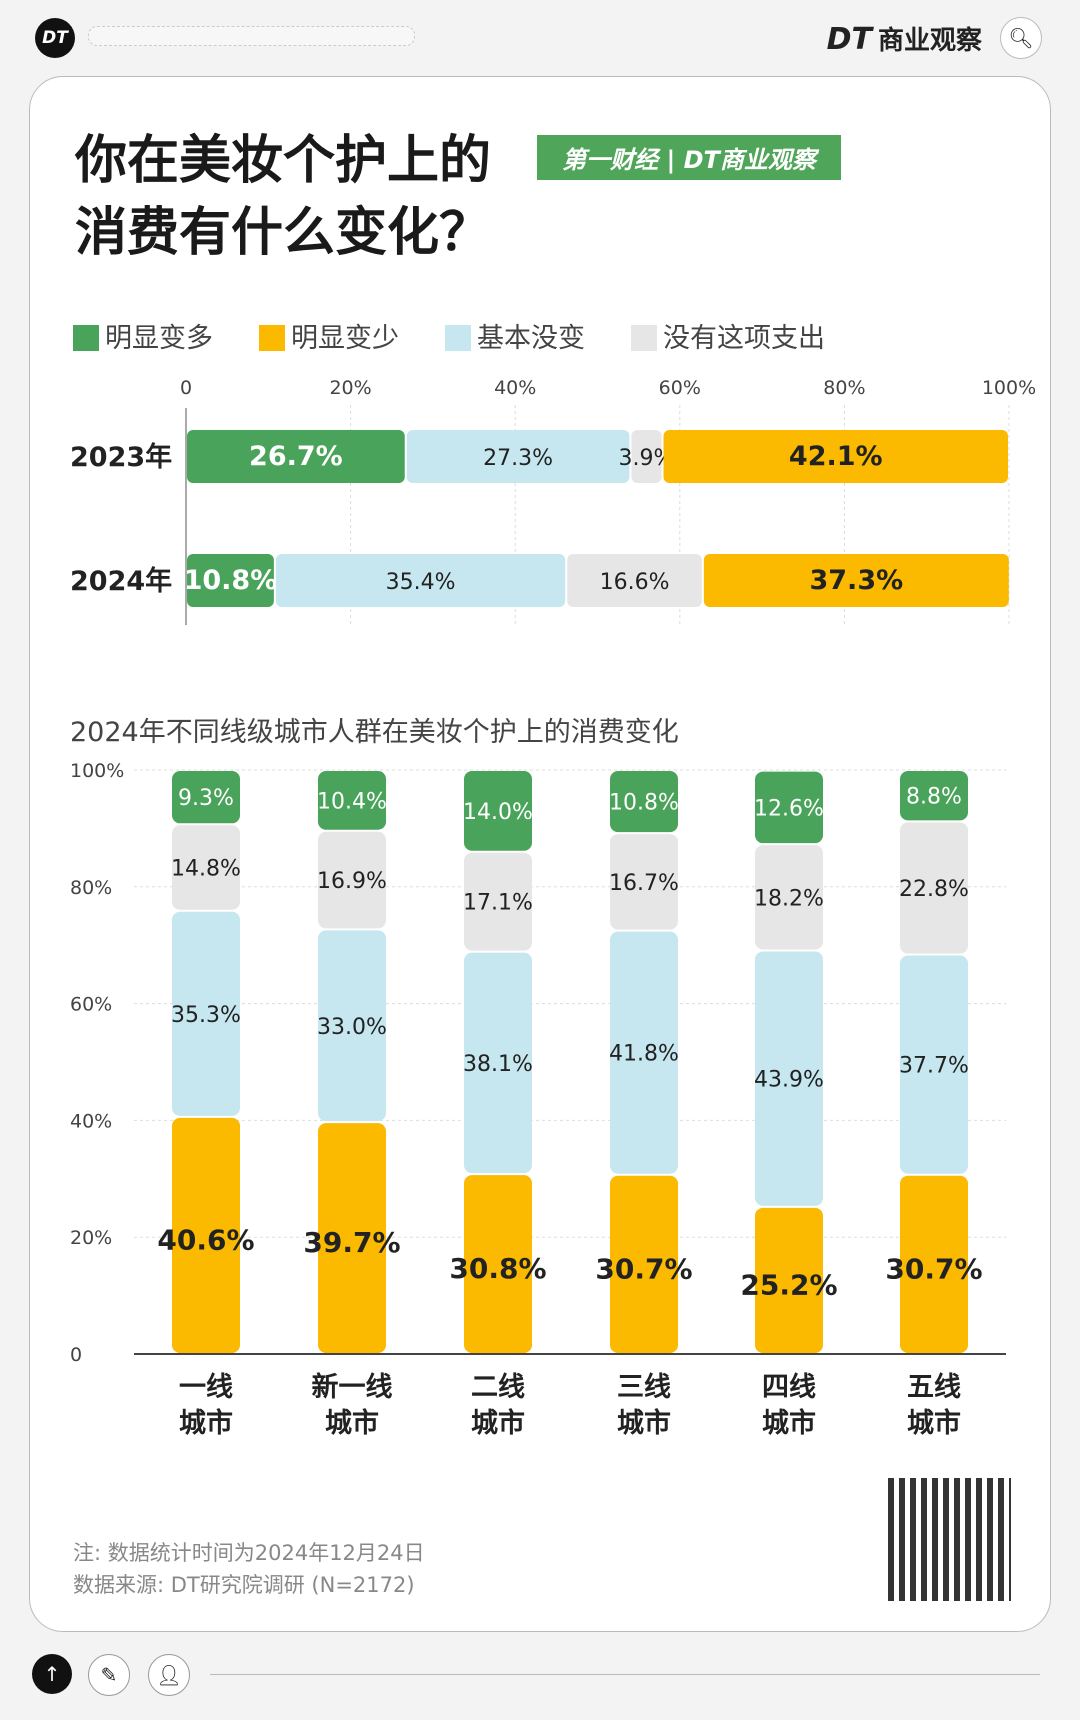  I want to click on x-tick-label: 0, so click(186, 388).